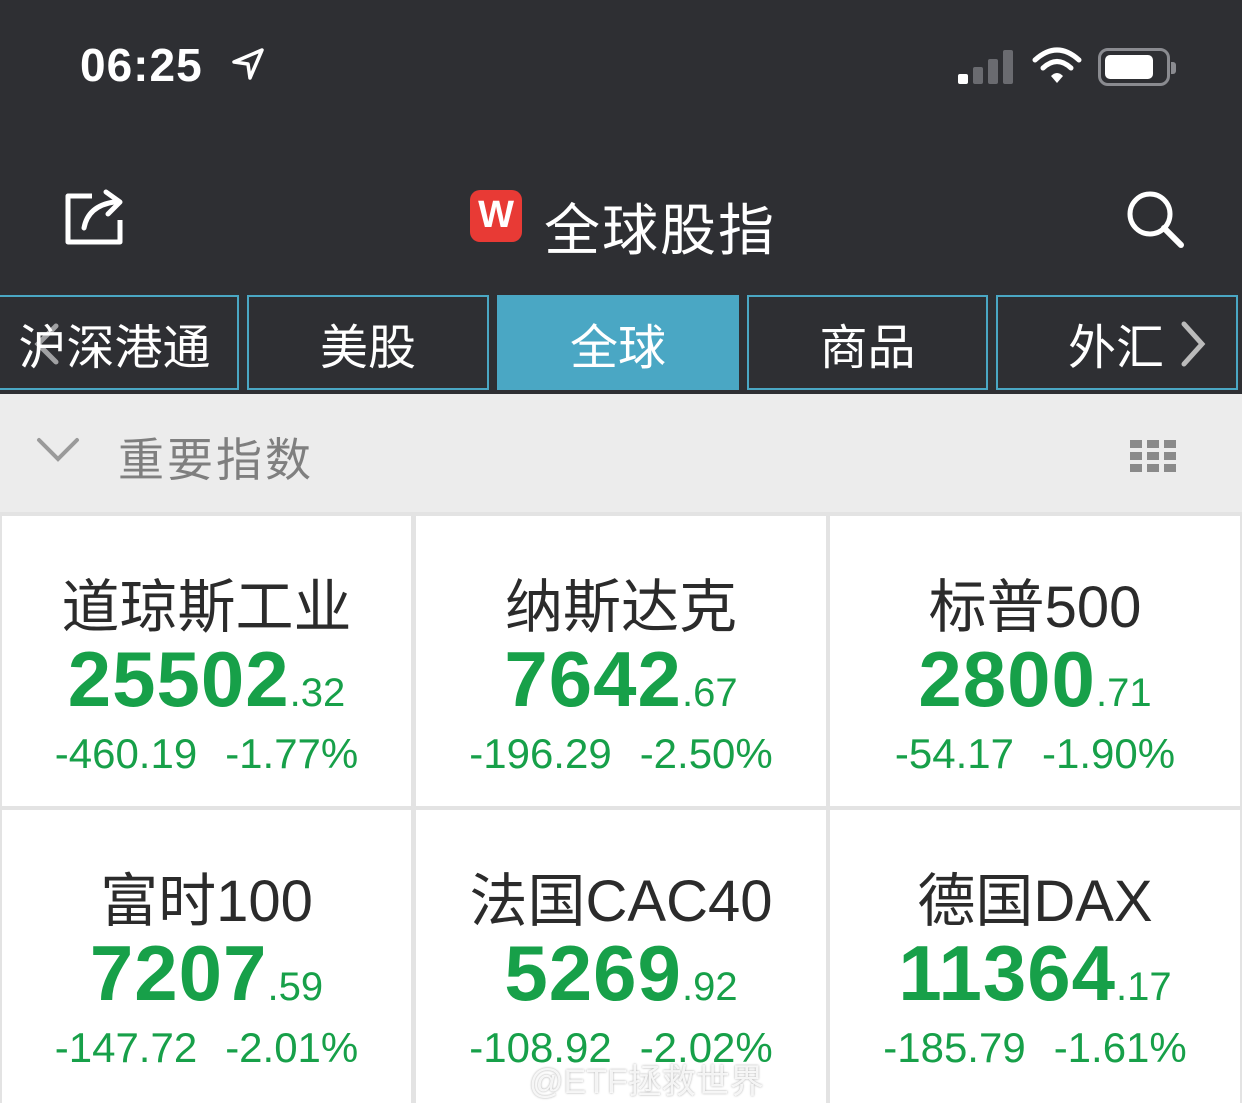 The height and width of the screenshot is (1103, 1242). Describe the element at coordinates (94, 219) in the screenshot. I see `share-icon` at that location.